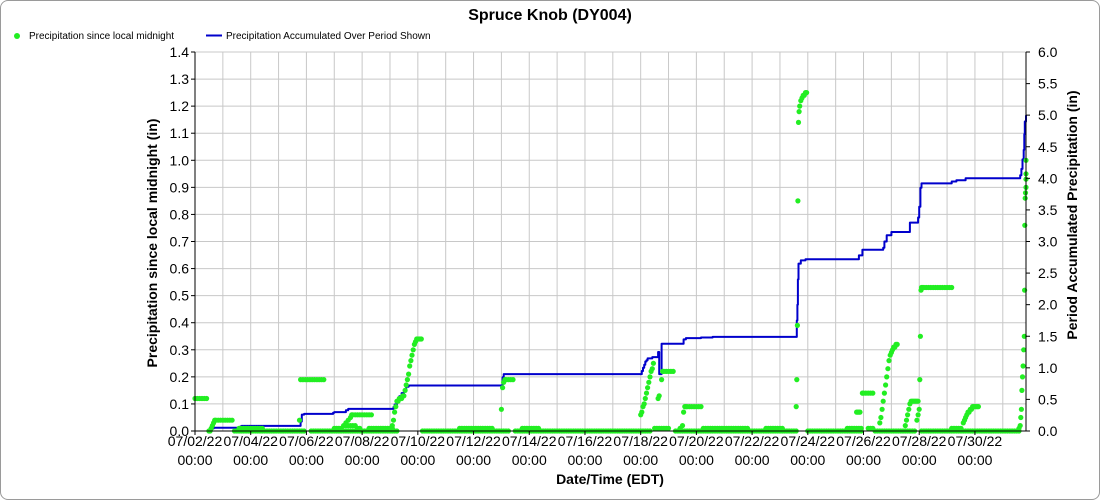 The height and width of the screenshot is (500, 1100). I want to click on x-tick-label-date: 07/16/22, so click(585, 441).